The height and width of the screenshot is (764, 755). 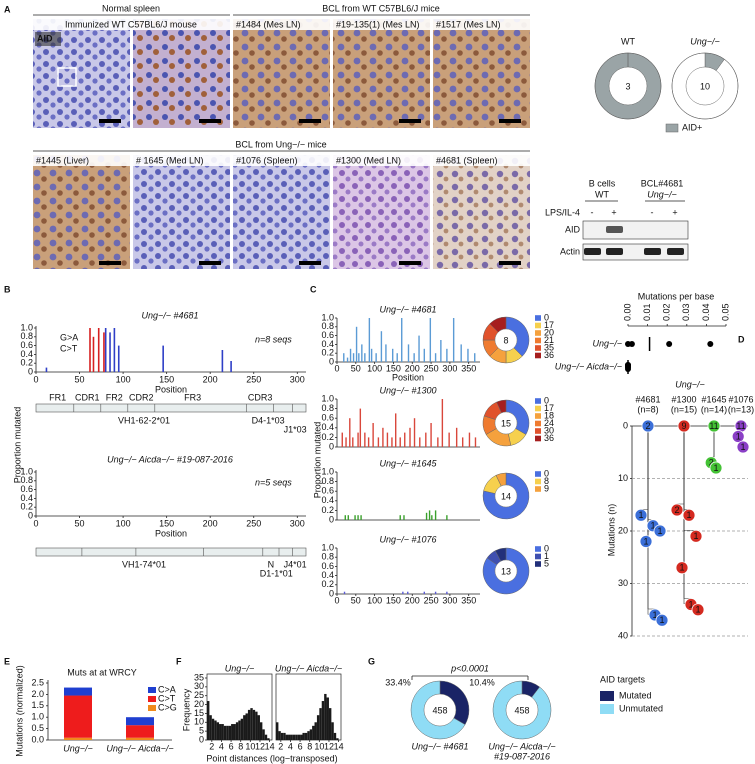 I want to click on panel-letter: B, so click(x=7, y=289).